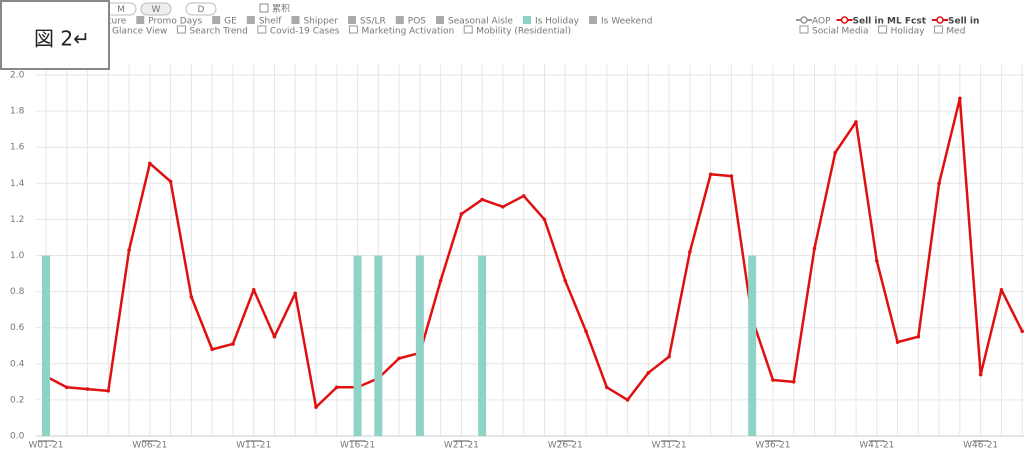 The width and height of the screenshot is (1024, 455). I want to click on overlay-box, so click(55, 35).